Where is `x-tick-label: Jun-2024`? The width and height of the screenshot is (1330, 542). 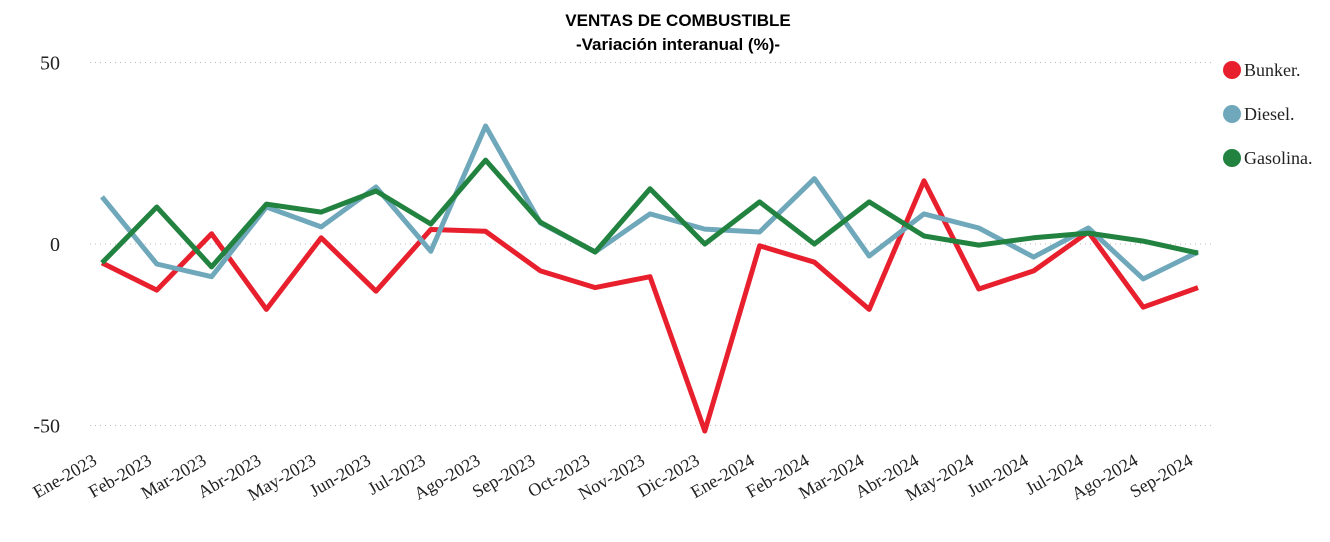
x-tick-label: Jun-2024 is located at coordinates (998, 475).